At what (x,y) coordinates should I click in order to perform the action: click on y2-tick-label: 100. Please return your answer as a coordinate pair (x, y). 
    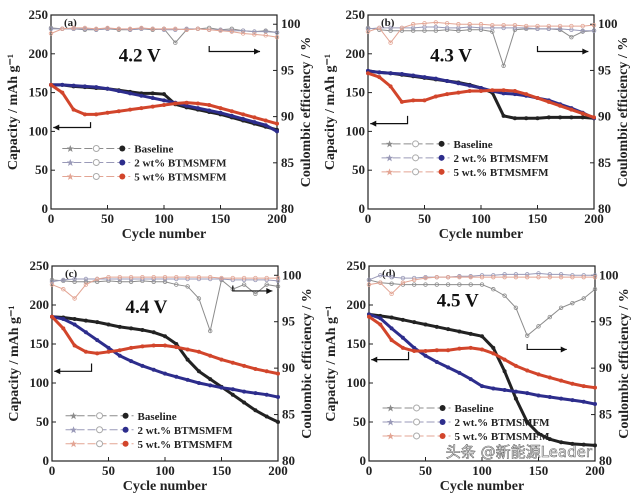
    Looking at the image, I should click on (609, 274).